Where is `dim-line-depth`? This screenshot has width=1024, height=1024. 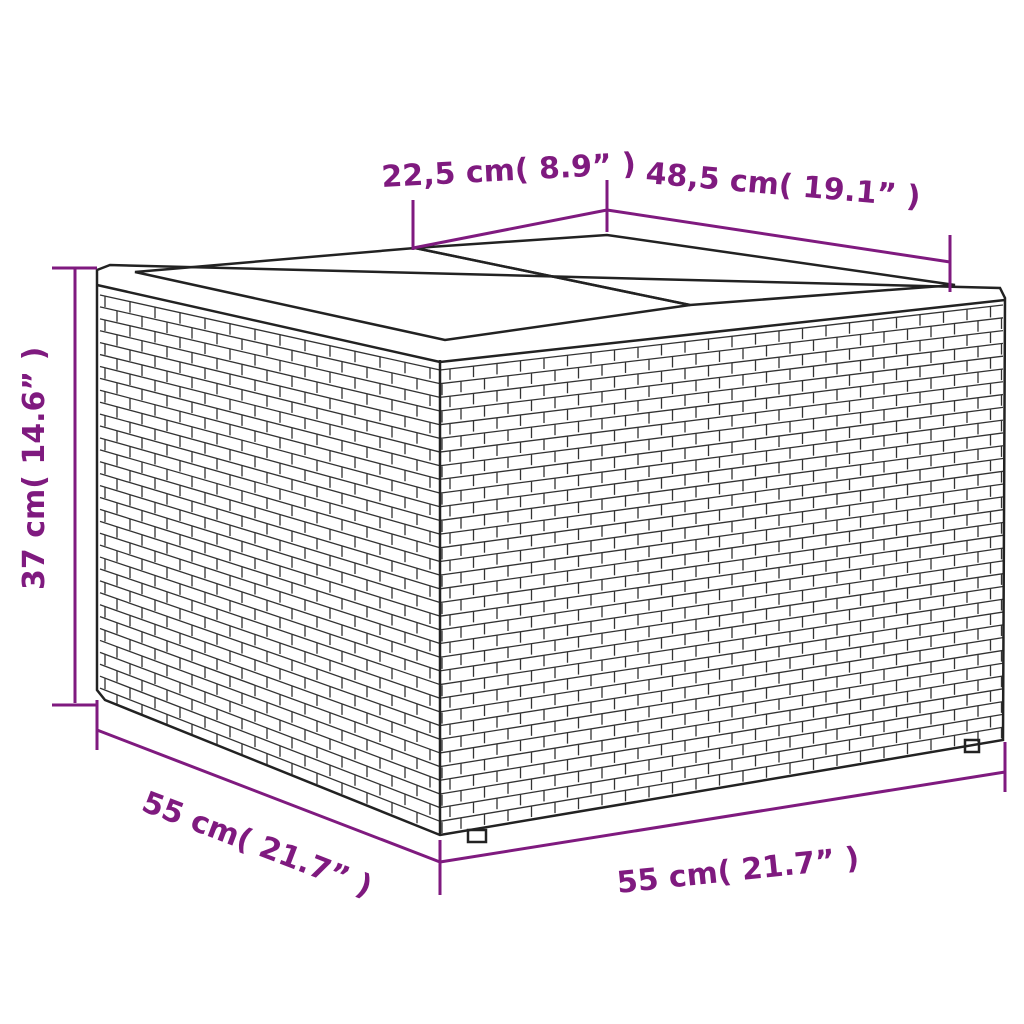
dim-line-depth is located at coordinates (268, 797).